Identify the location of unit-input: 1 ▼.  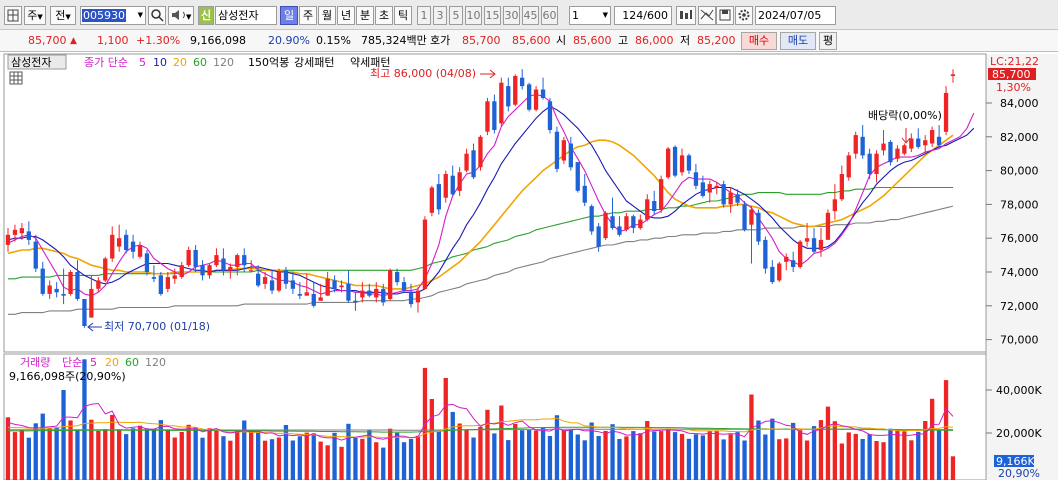
(590, 15).